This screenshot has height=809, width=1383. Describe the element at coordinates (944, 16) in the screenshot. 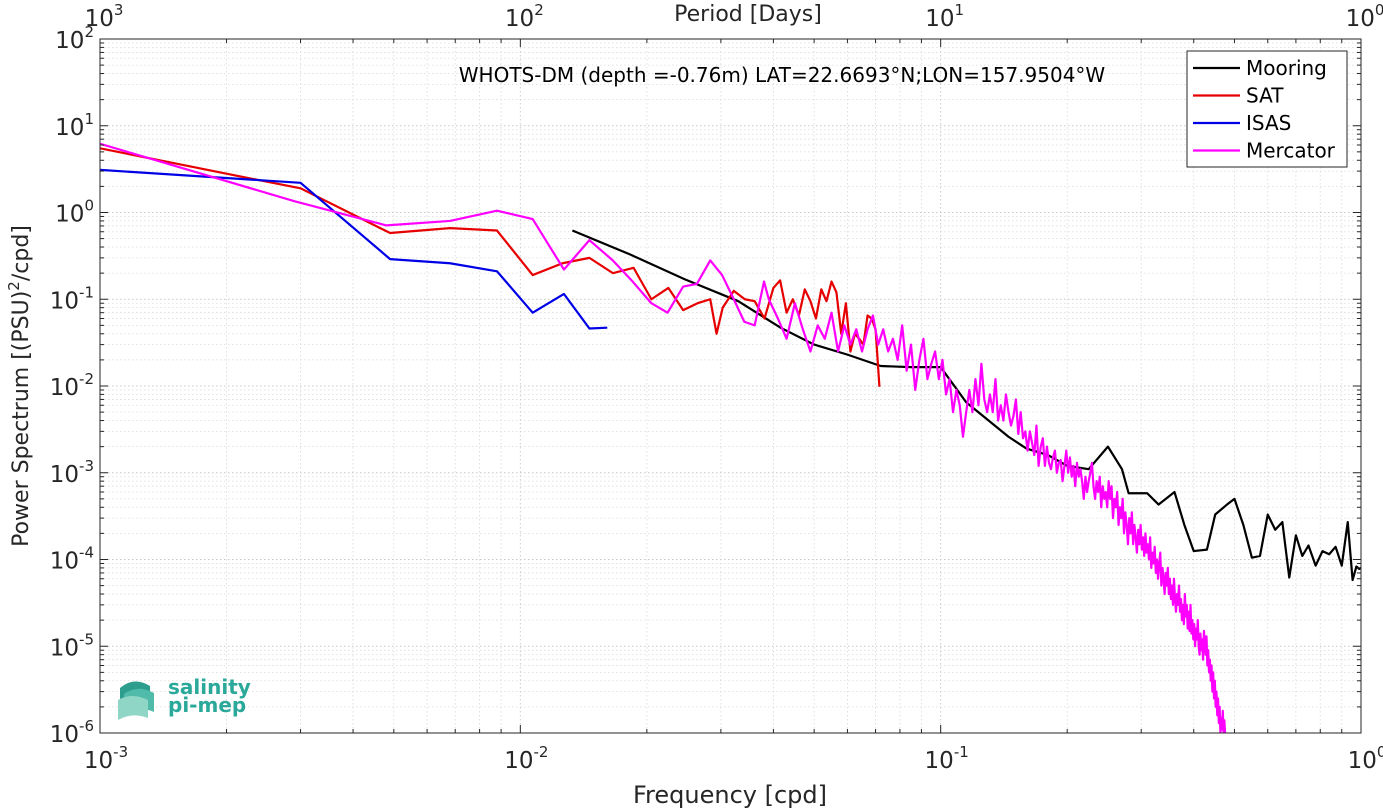

I see `top-tick-label: 10¹` at that location.